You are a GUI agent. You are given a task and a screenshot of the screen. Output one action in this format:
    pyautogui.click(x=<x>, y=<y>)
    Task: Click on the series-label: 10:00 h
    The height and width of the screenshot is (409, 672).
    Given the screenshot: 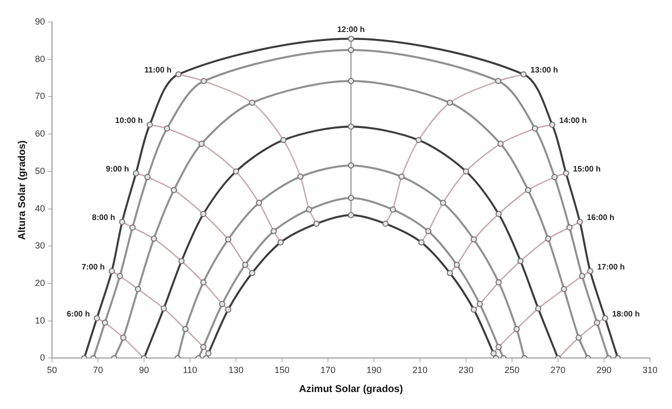 What is the action you would take?
    pyautogui.click(x=129, y=120)
    